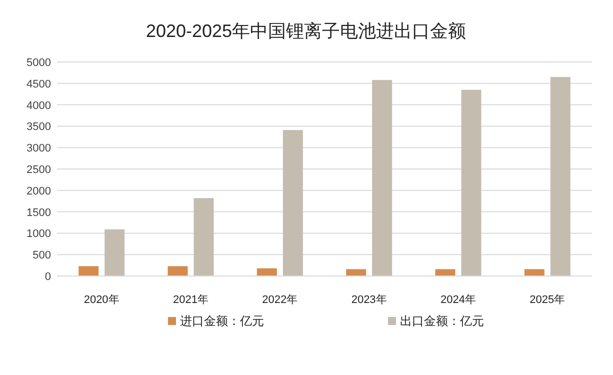 The image size is (613, 375). What do you see at coordinates (38, 106) in the screenshot?
I see `y-tick-label: 4000` at bounding box center [38, 106].